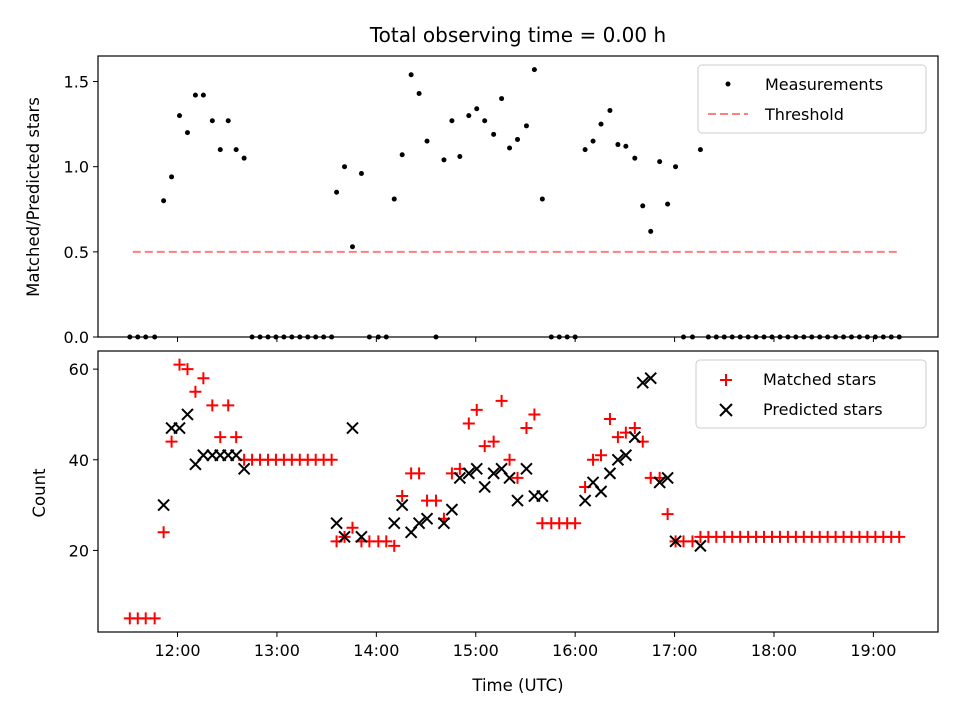  Describe the element at coordinates (774, 650) in the screenshot. I see `bottom-x-tick-label: 18:00` at that location.